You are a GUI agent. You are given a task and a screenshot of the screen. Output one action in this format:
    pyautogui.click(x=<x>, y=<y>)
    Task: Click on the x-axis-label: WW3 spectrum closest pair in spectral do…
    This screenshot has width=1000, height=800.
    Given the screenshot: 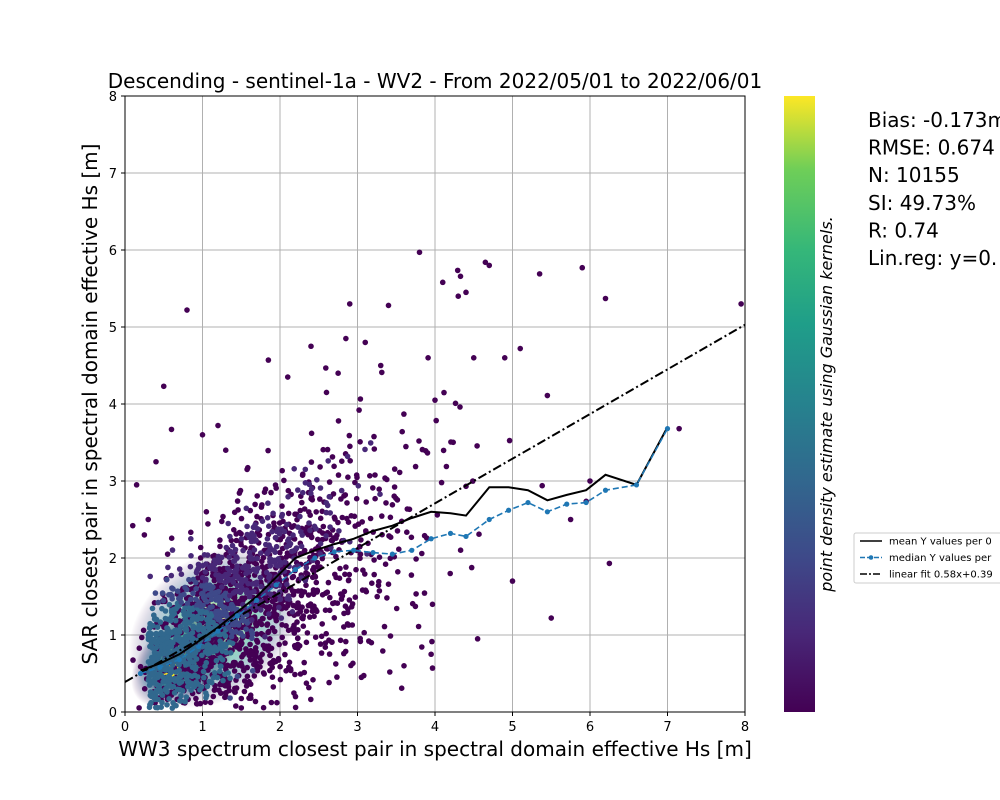 What is the action you would take?
    pyautogui.click(x=435, y=749)
    